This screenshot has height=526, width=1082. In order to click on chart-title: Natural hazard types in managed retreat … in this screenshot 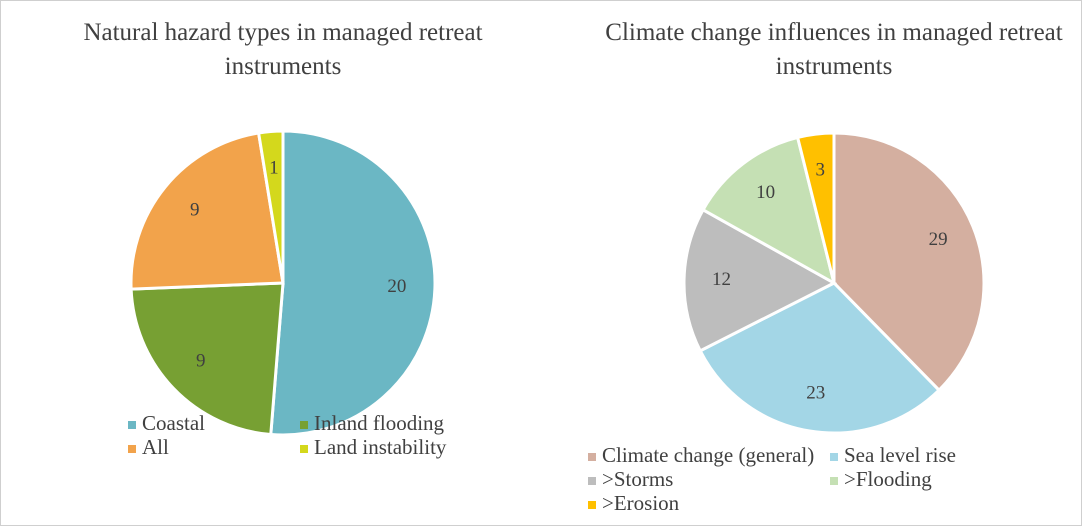, I will do `click(283, 49)`.